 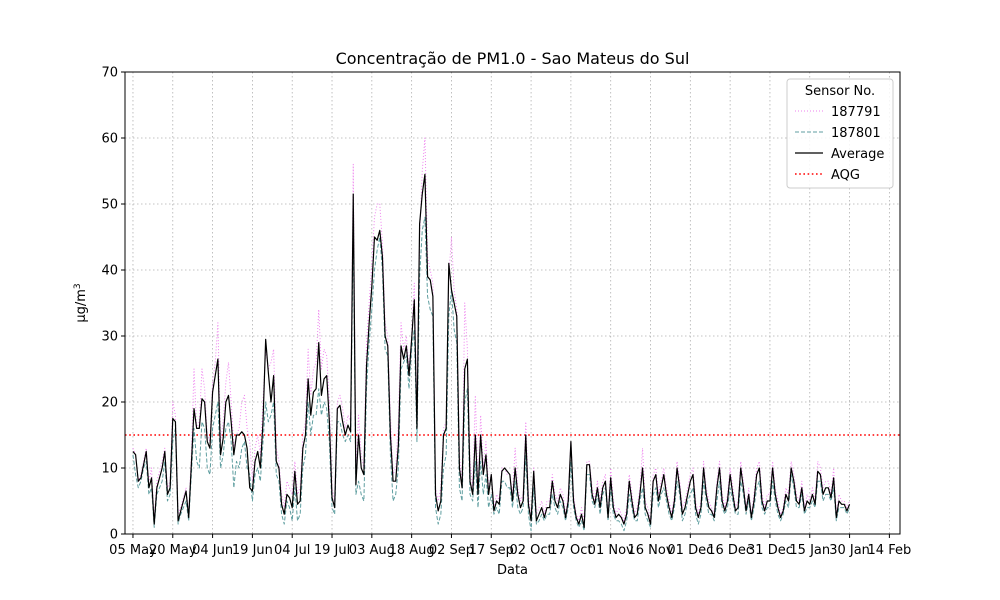 I want to click on x-tick-label: 30 Jan, so click(x=849, y=550).